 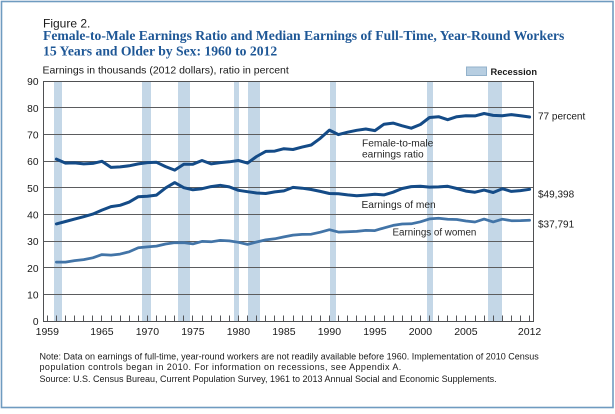 What do you see at coordinates (556, 224) in the screenshot?
I see `svg-text: $37,791` at bounding box center [556, 224].